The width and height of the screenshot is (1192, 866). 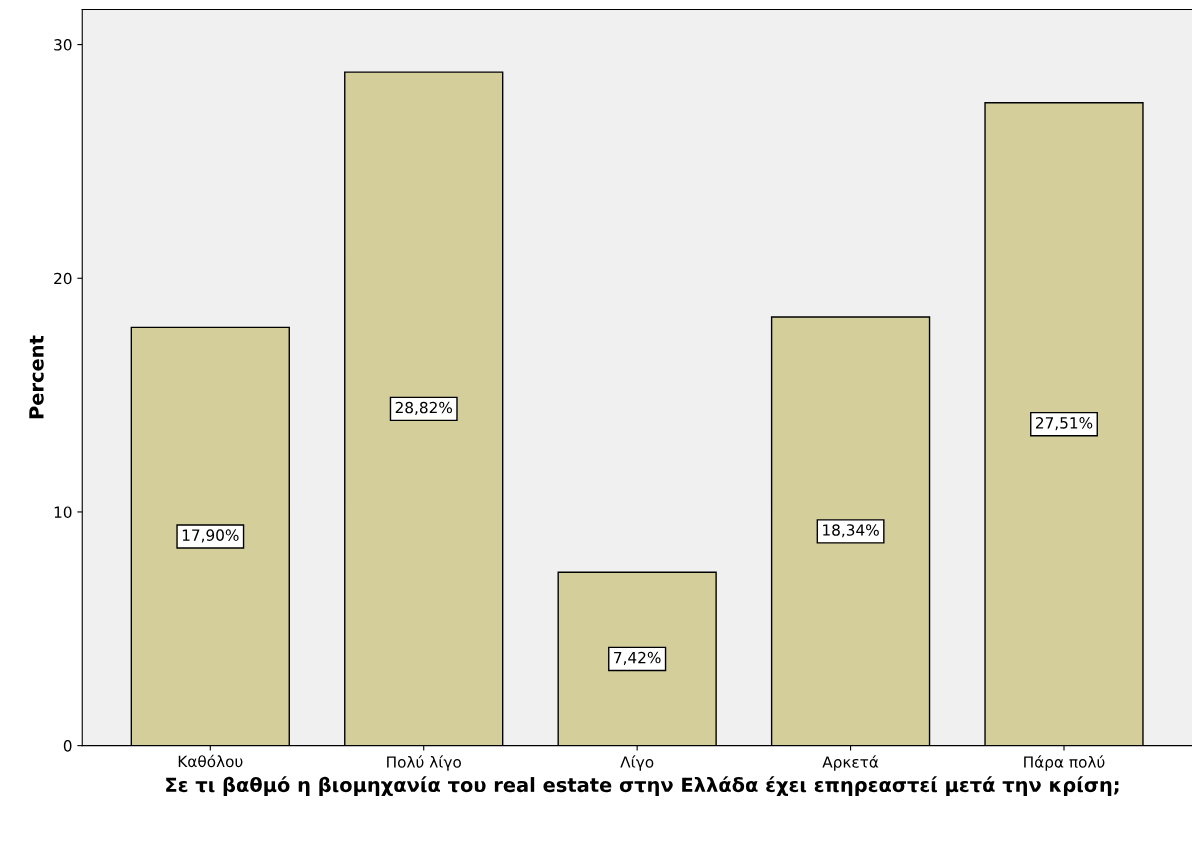 What do you see at coordinates (424, 763) in the screenshot?
I see `x-tick-label: Πολύ λίγο` at bounding box center [424, 763].